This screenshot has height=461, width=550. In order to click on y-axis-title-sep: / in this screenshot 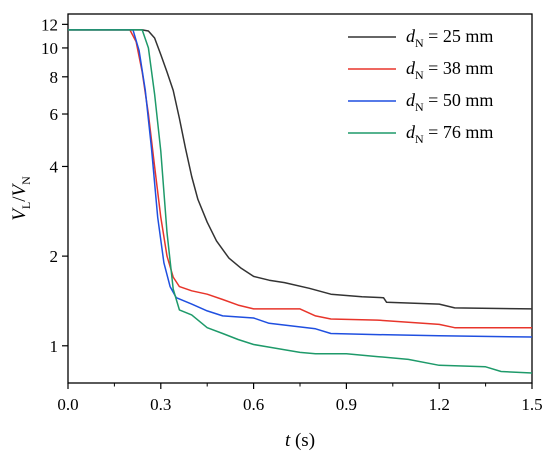, I will do `click(19, 199)`.